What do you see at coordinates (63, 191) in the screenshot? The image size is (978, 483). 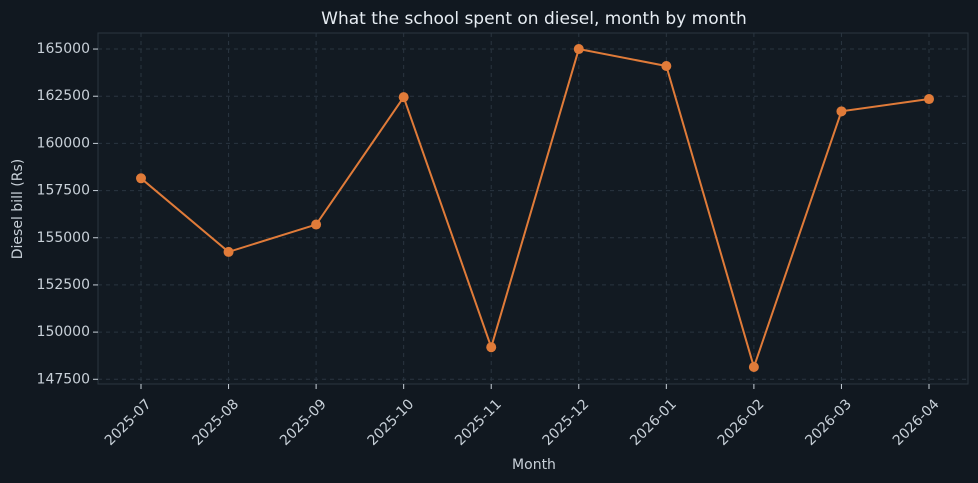 I see `y-tick-label: 157500` at bounding box center [63, 191].